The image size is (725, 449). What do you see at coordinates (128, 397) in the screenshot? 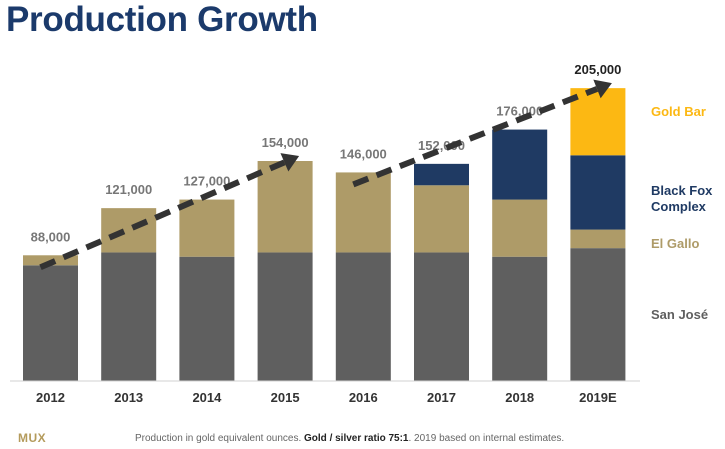
I see `x-tick-2013: 2013` at bounding box center [128, 397].